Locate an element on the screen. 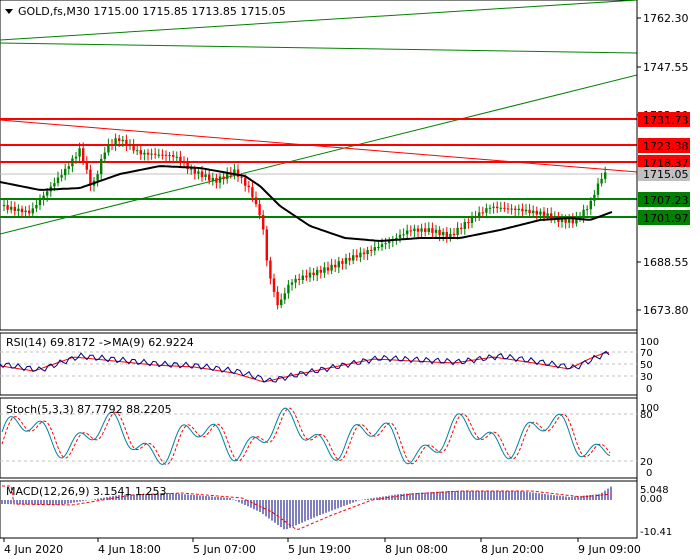 The height and width of the screenshot is (560, 700). macd-scale-tick: 0.00 is located at coordinates (651, 499).